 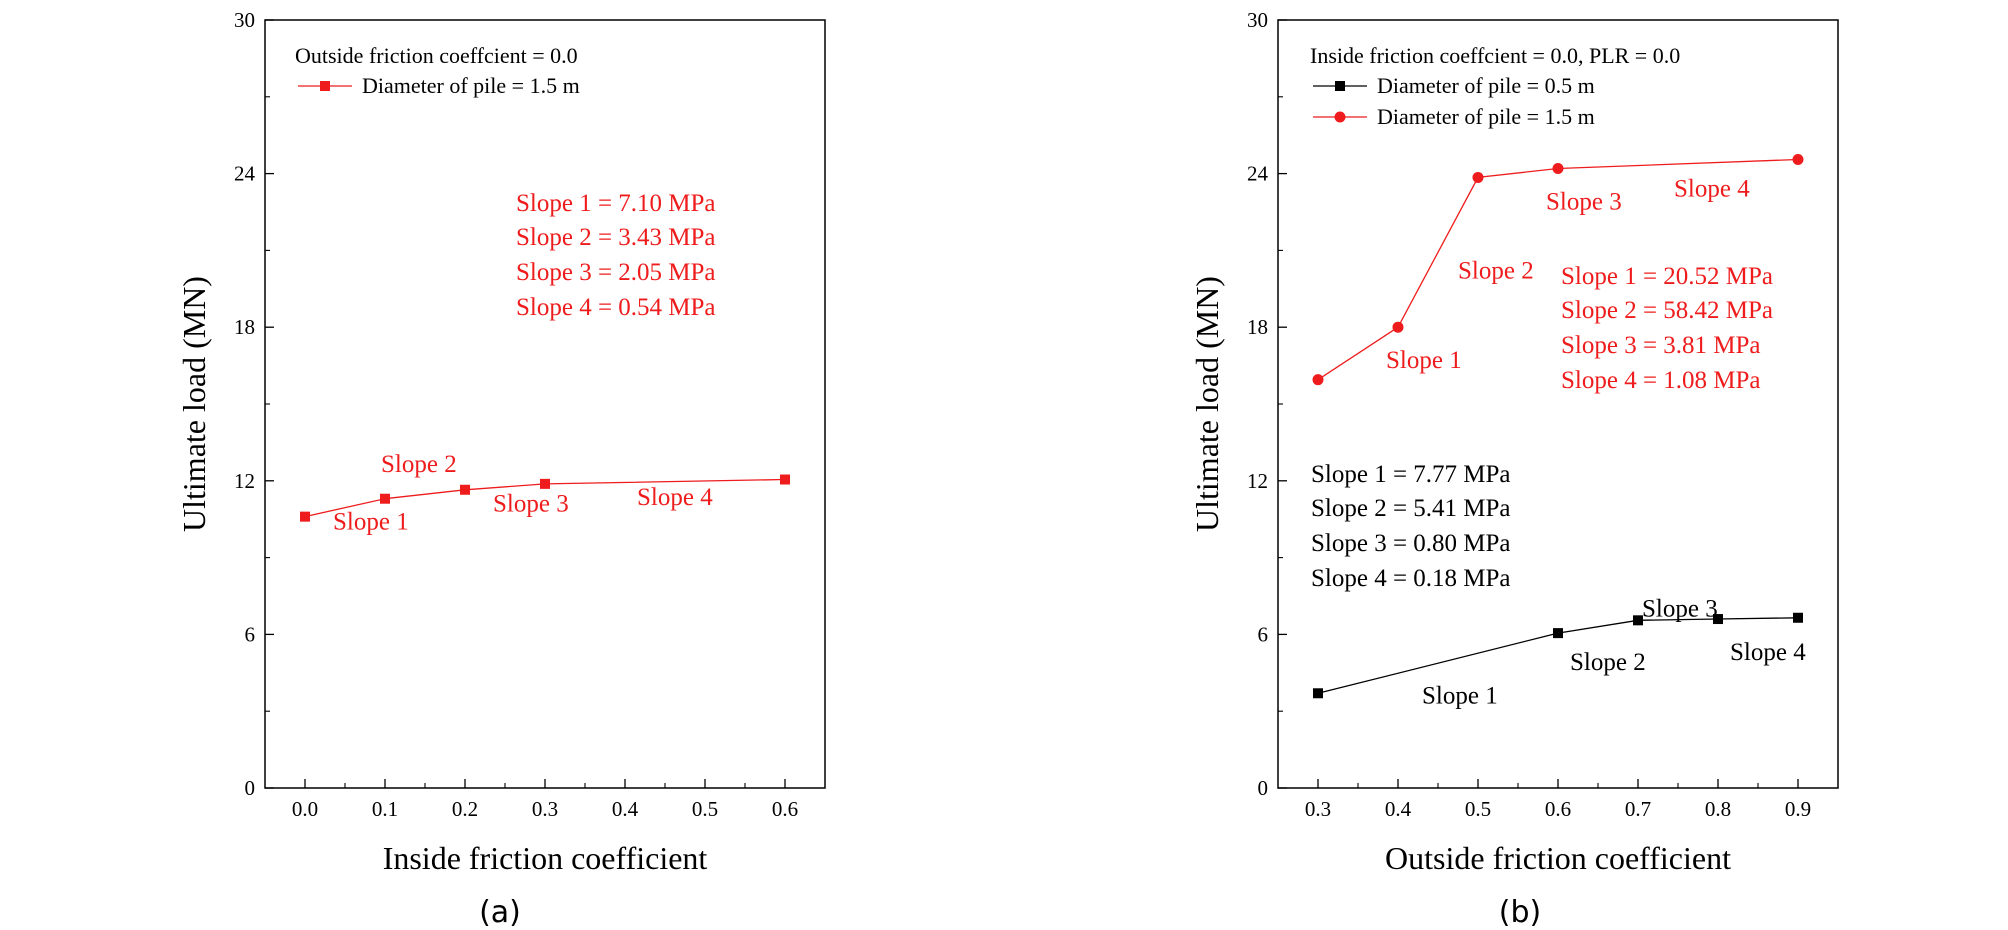 I want to click on legend-entry: Diameter of pile = 0.5 m, so click(x=1454, y=85).